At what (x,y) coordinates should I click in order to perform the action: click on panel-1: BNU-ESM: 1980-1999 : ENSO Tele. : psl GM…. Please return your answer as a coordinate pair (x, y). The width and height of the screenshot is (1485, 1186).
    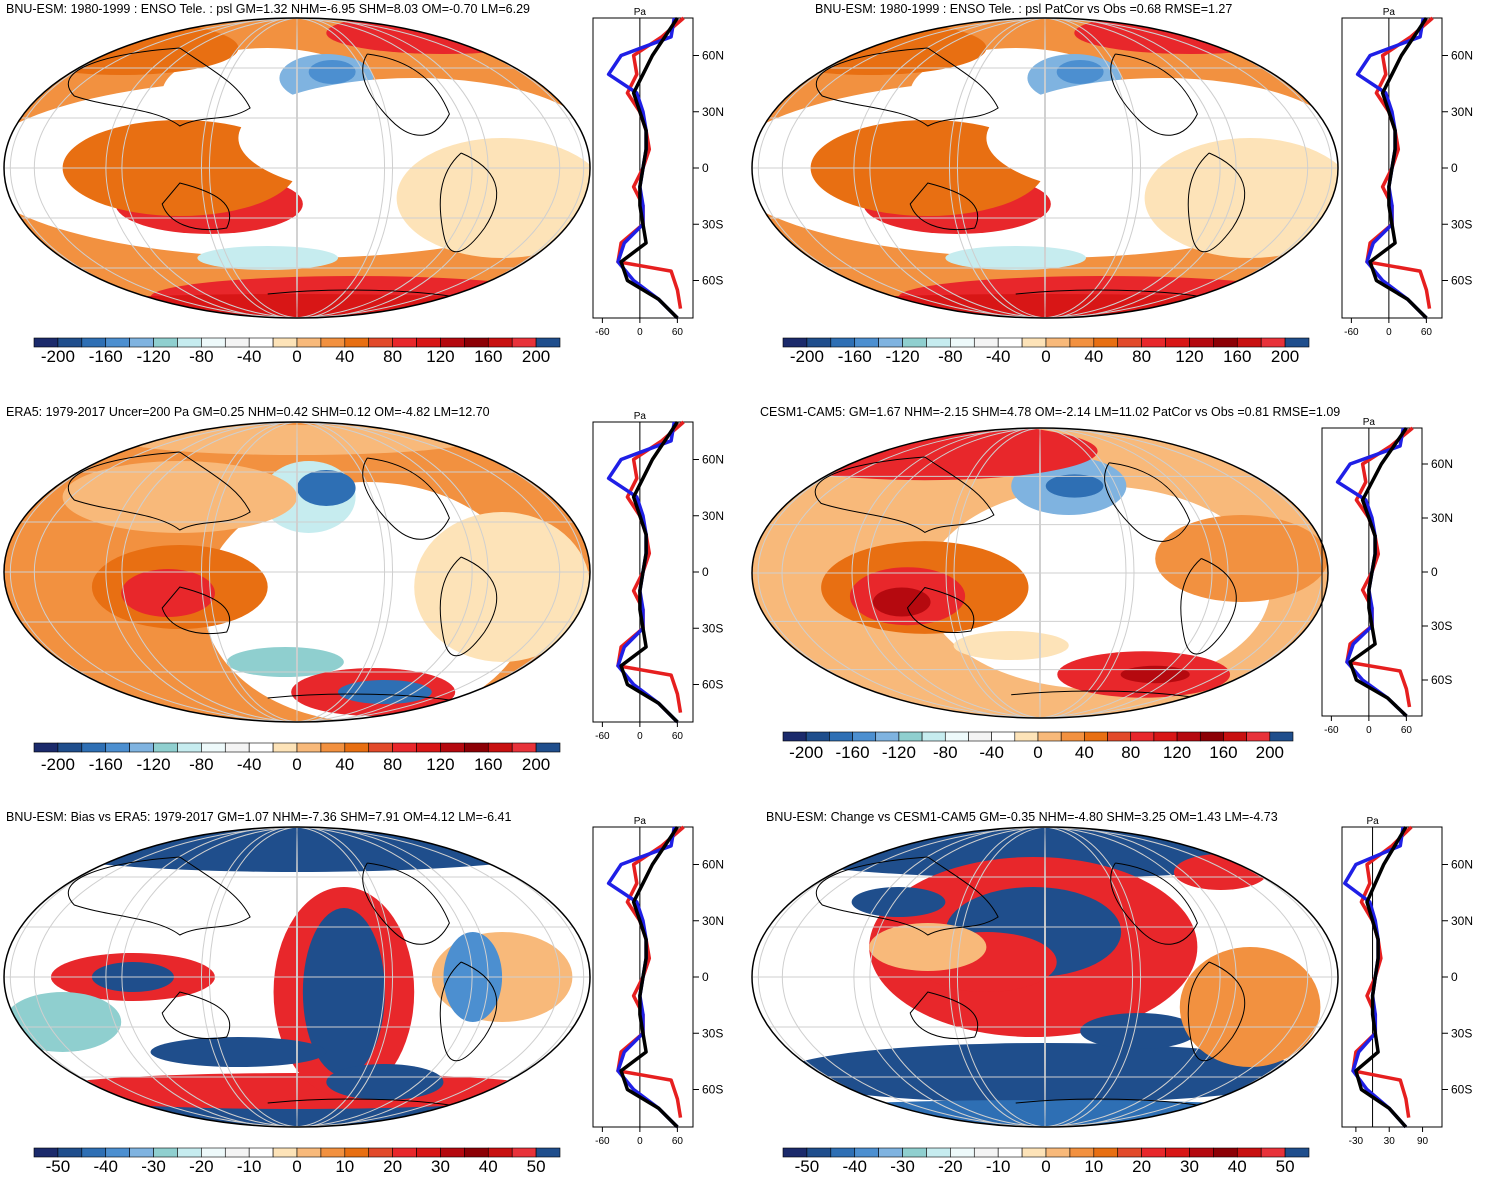
    Looking at the image, I should click on (363, 184).